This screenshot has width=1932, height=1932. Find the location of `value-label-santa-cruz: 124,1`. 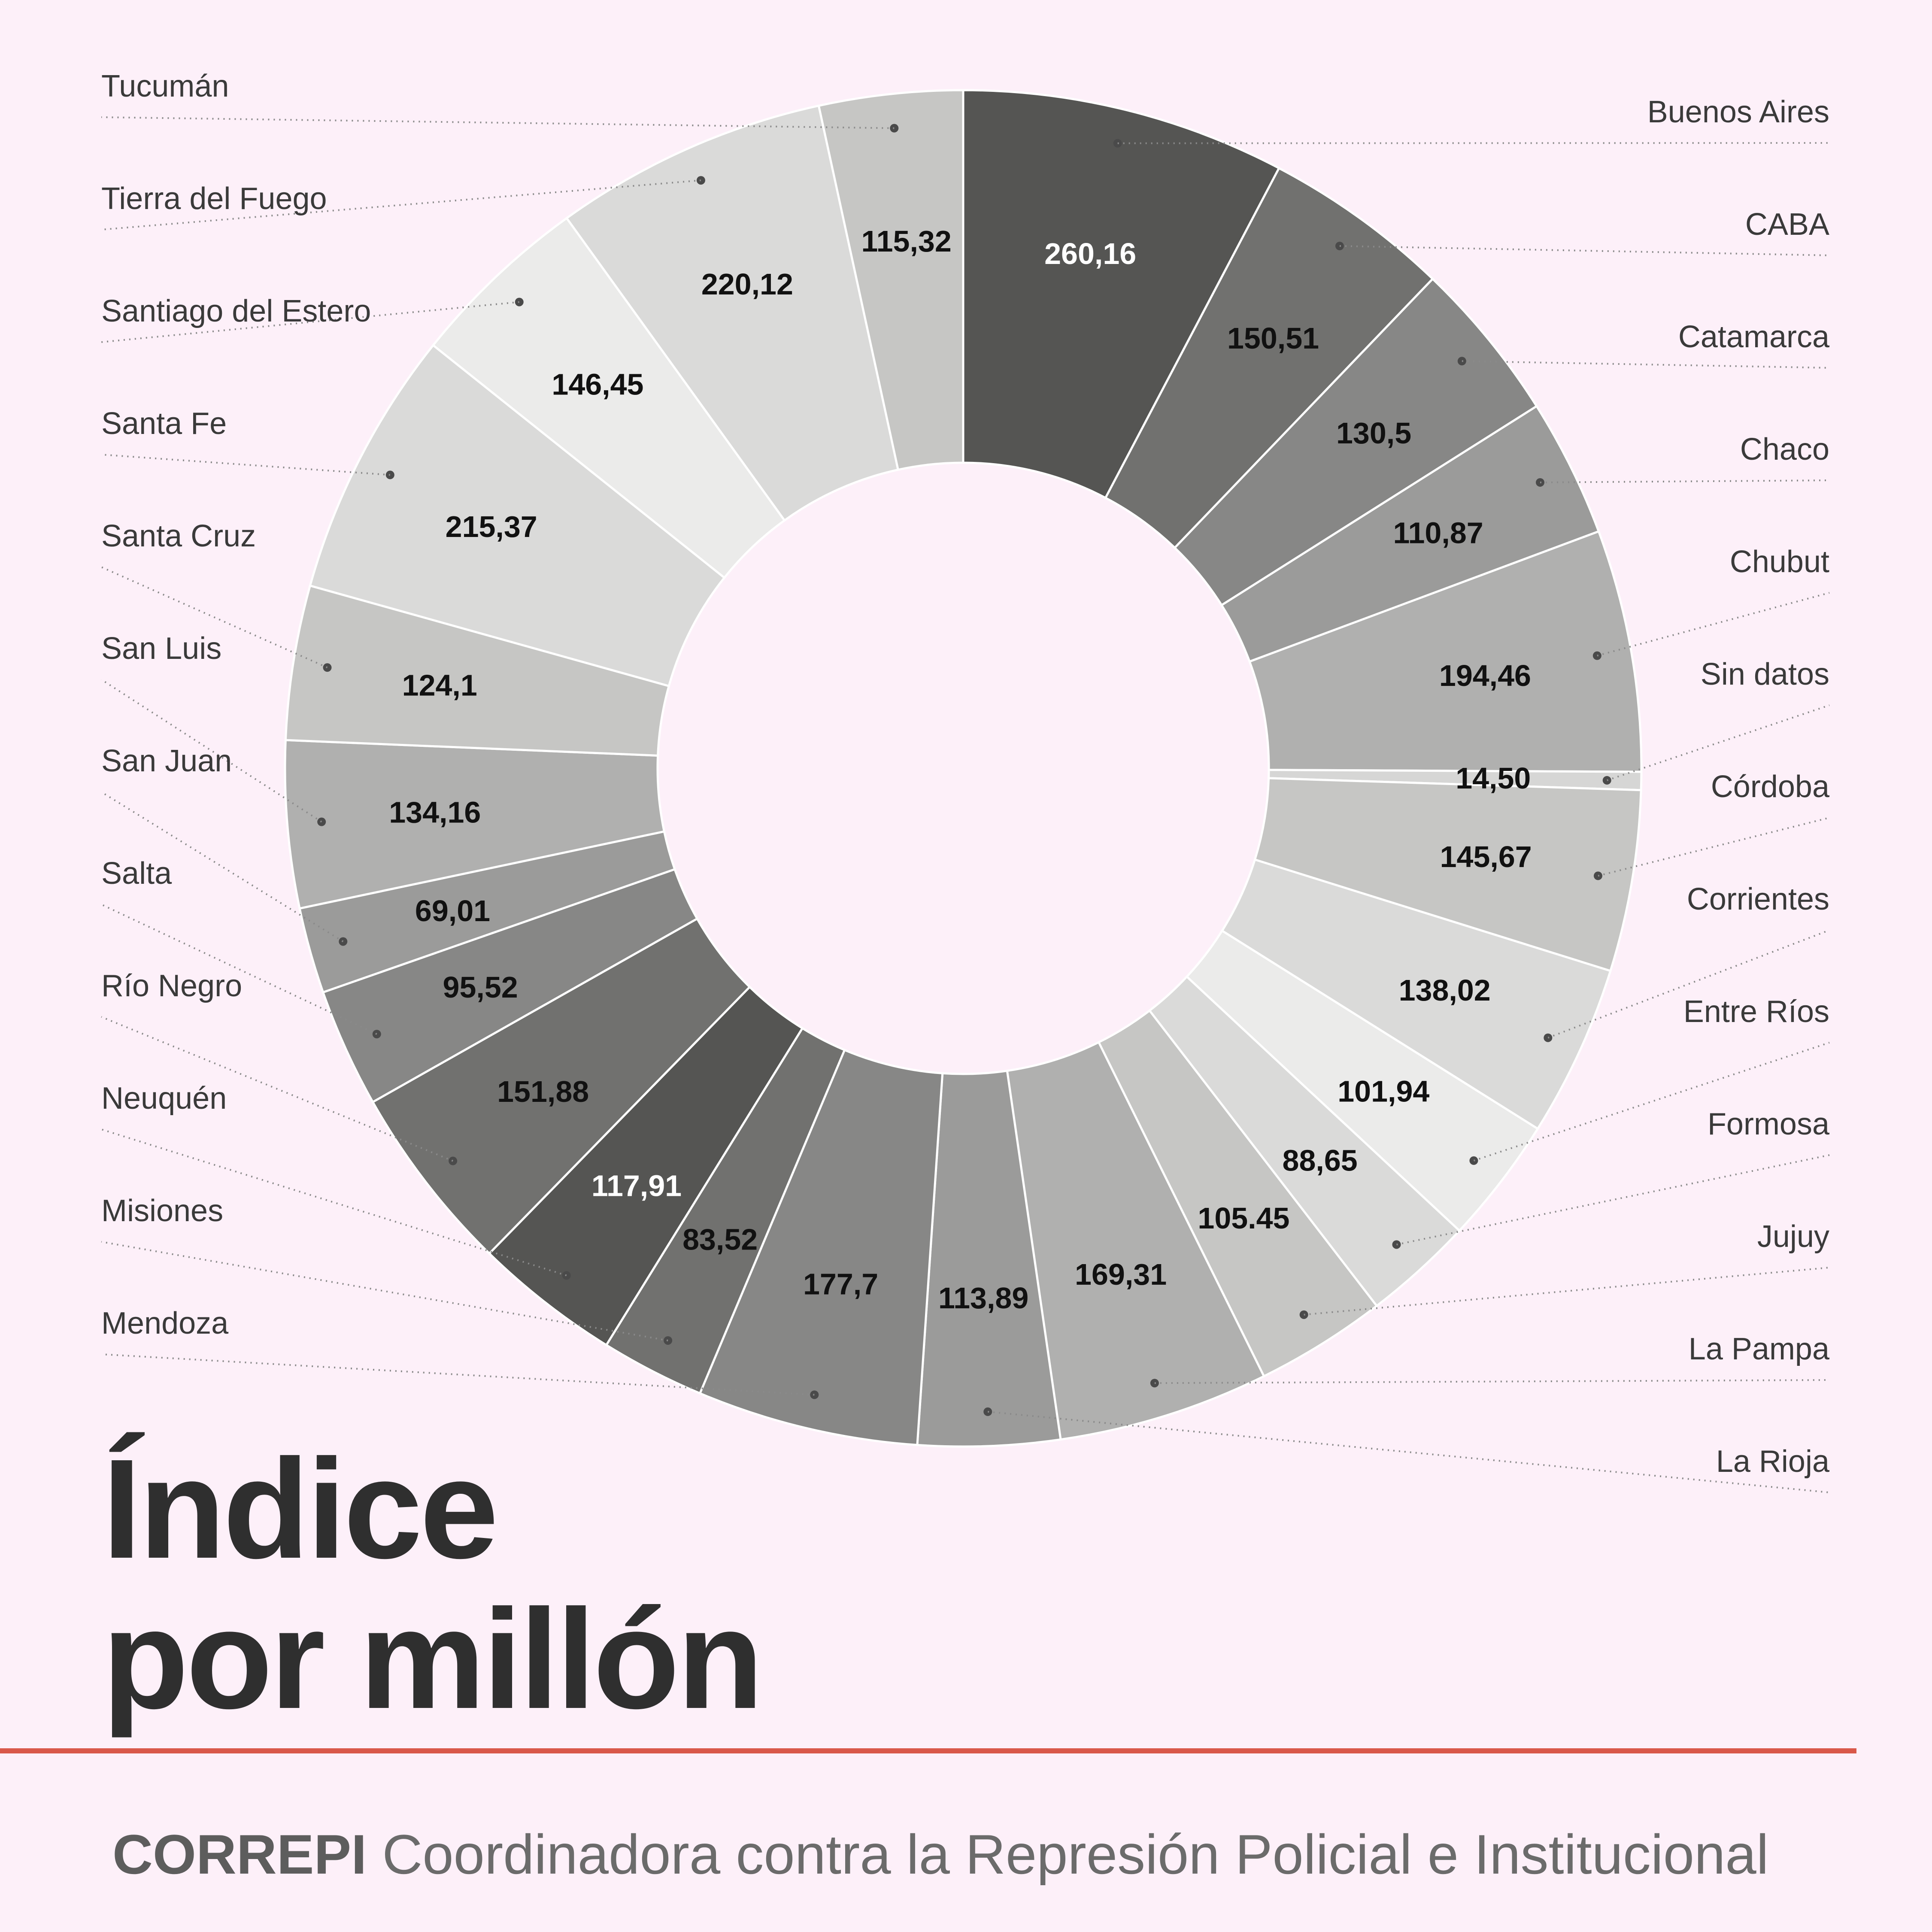

value-label-santa-cruz: 124,1 is located at coordinates (439, 685).